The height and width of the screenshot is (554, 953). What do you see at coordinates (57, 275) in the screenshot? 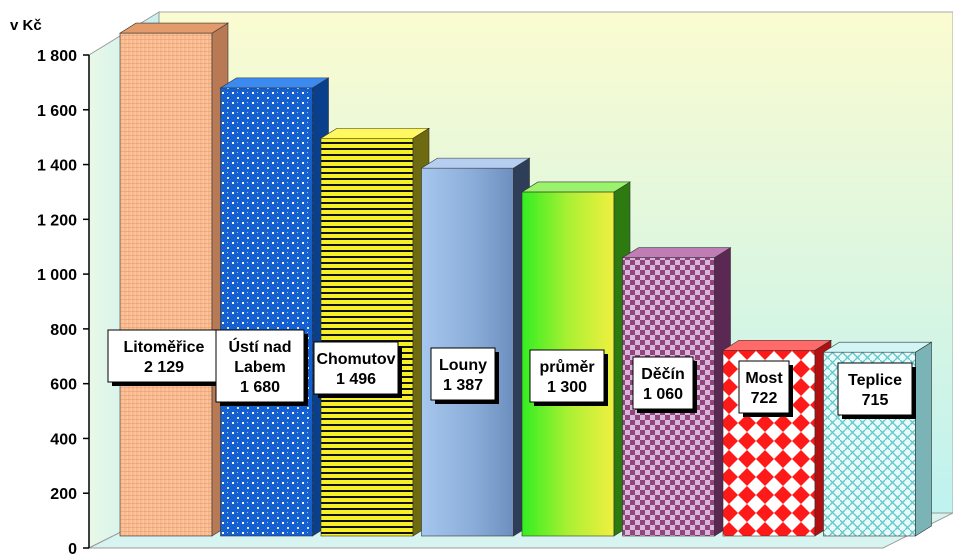
I see `y-tick-label: 1 000` at bounding box center [57, 275].